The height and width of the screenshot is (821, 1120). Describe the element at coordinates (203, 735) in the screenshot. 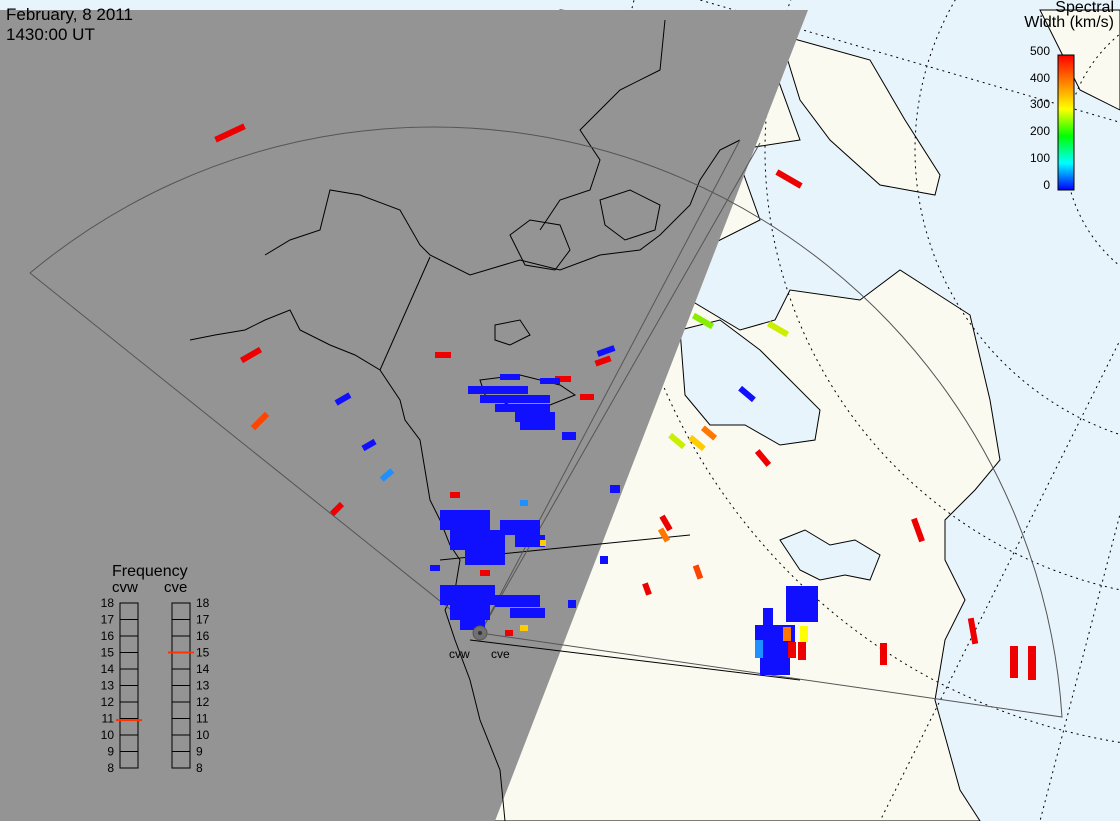

I see `frequency-tick-label: 10` at that location.